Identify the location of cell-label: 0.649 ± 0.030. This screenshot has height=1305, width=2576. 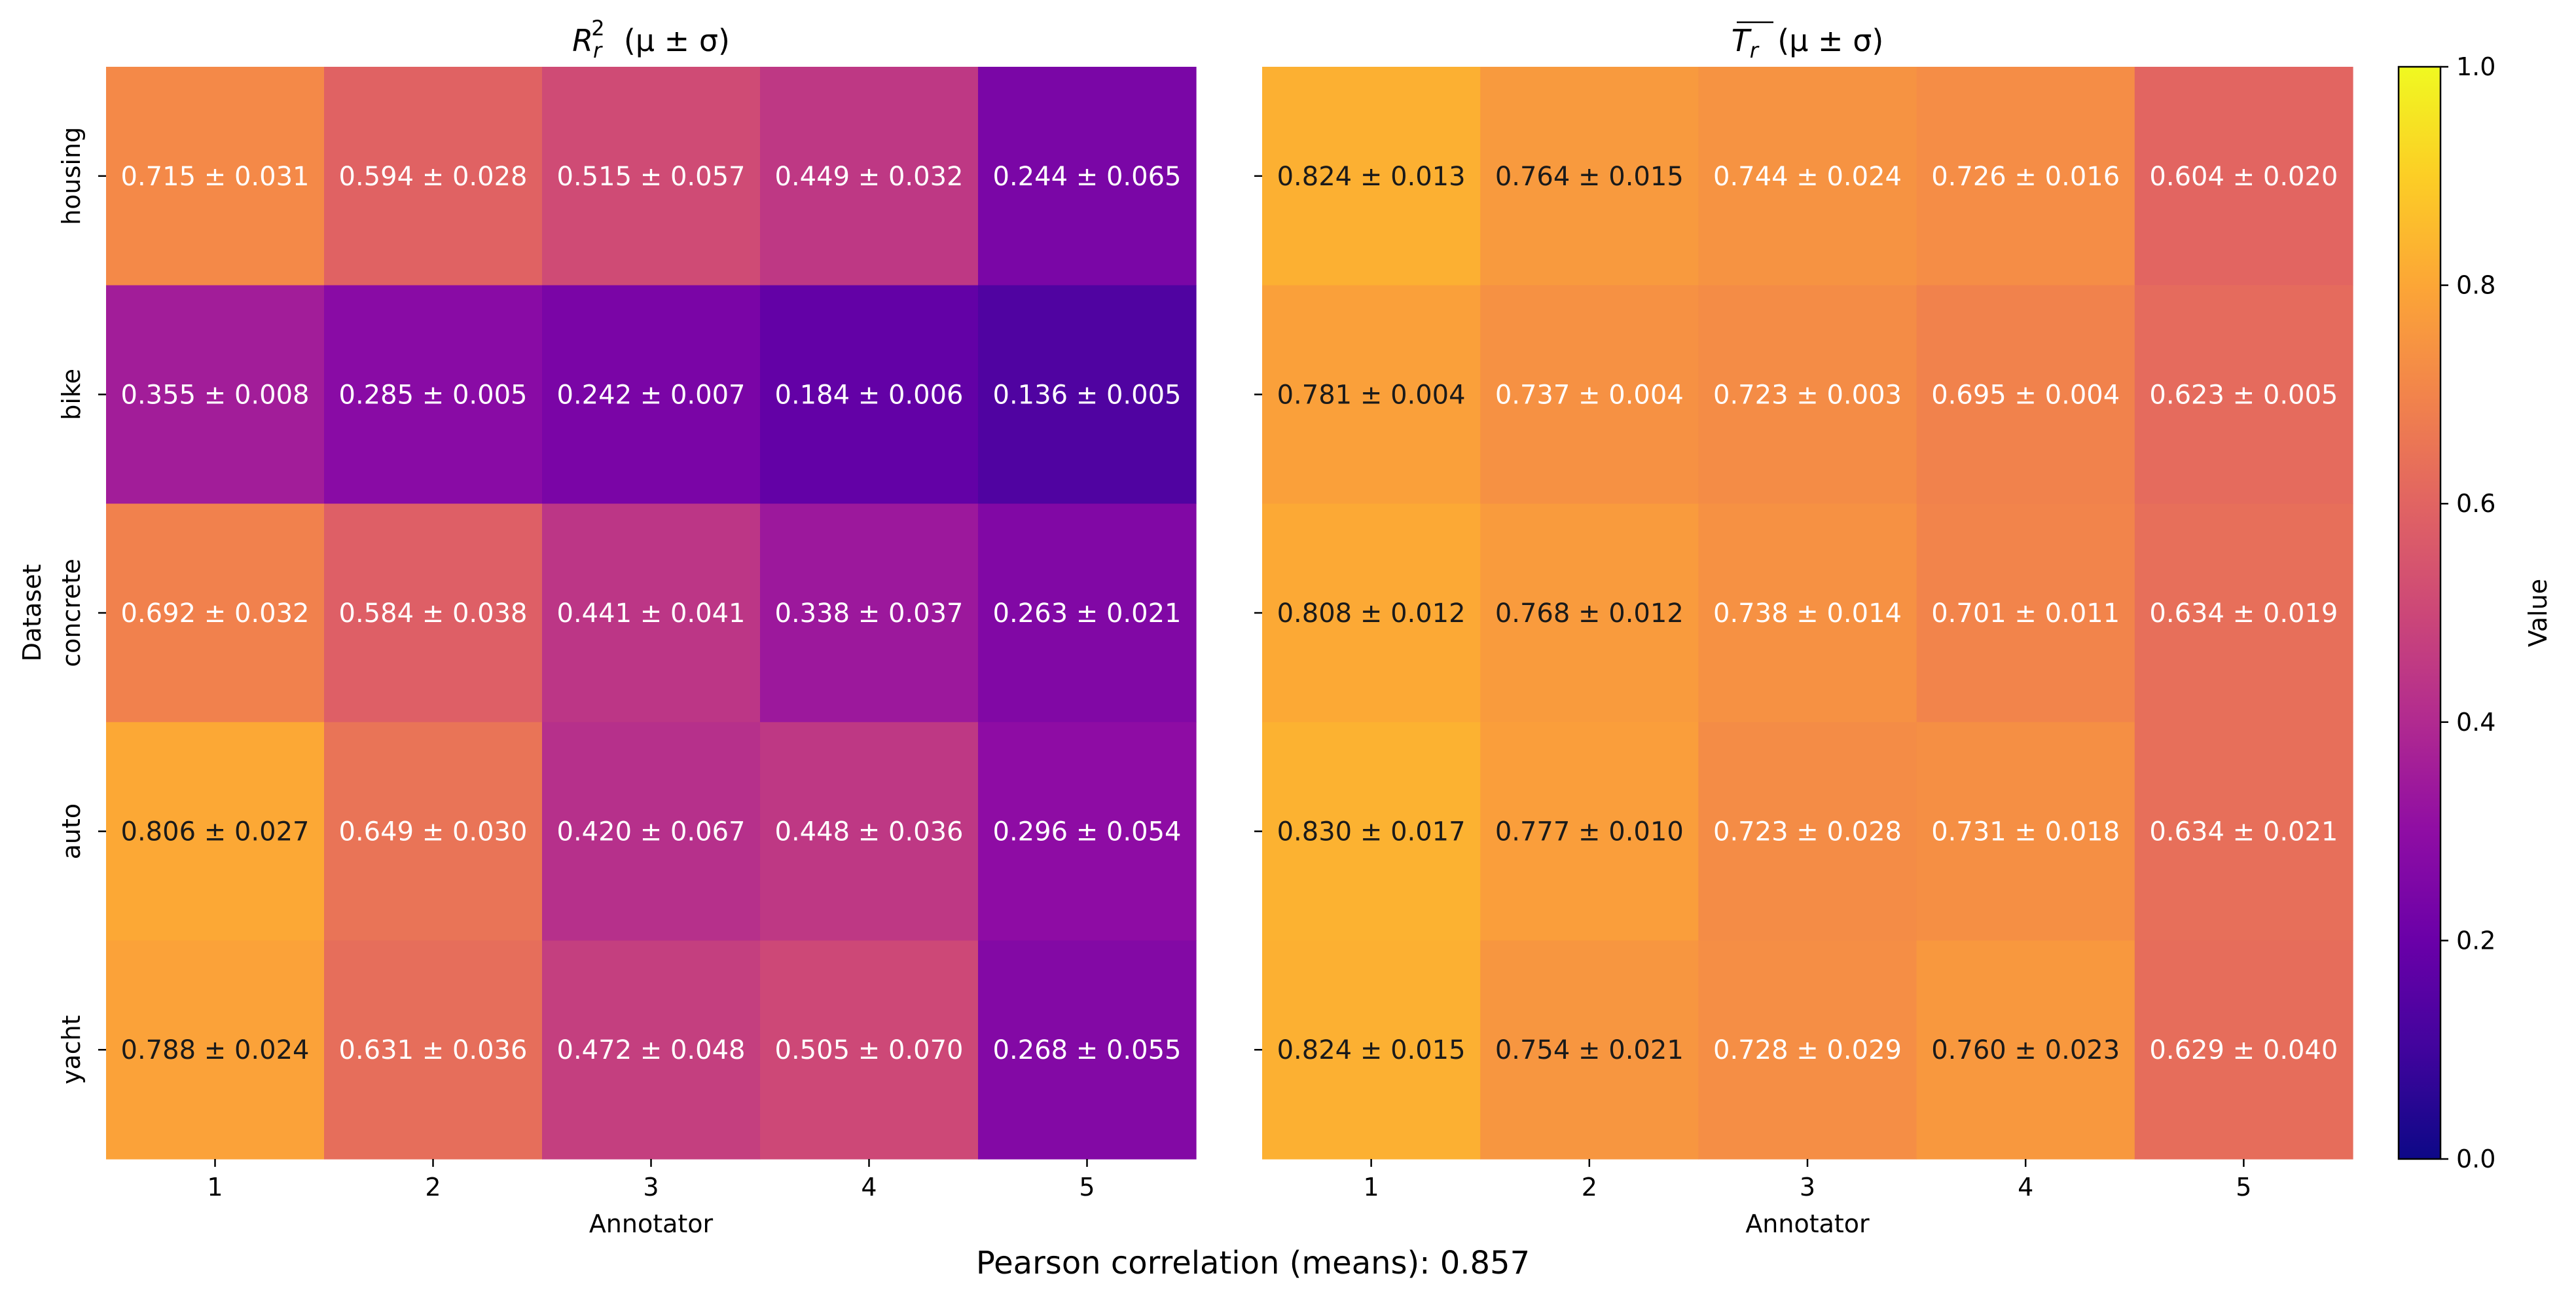
(433, 832).